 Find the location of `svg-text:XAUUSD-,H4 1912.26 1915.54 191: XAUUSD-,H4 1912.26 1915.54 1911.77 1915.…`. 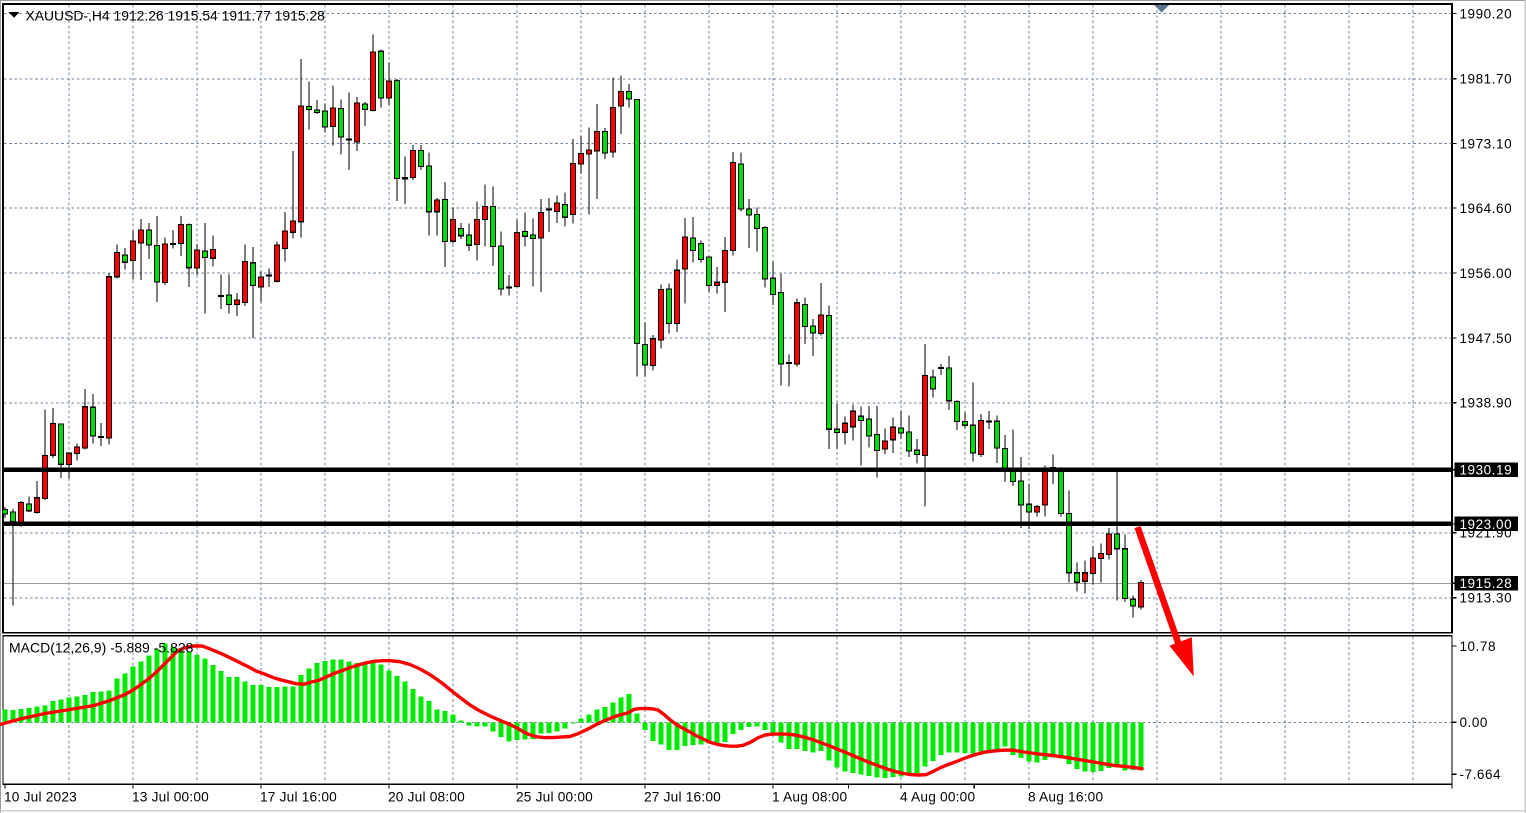

svg-text:XAUUSD-,H4 1912.26 1915.54 191: XAUUSD-,H4 1912.26 1915.54 1911.77 1915.… is located at coordinates (176, 15).